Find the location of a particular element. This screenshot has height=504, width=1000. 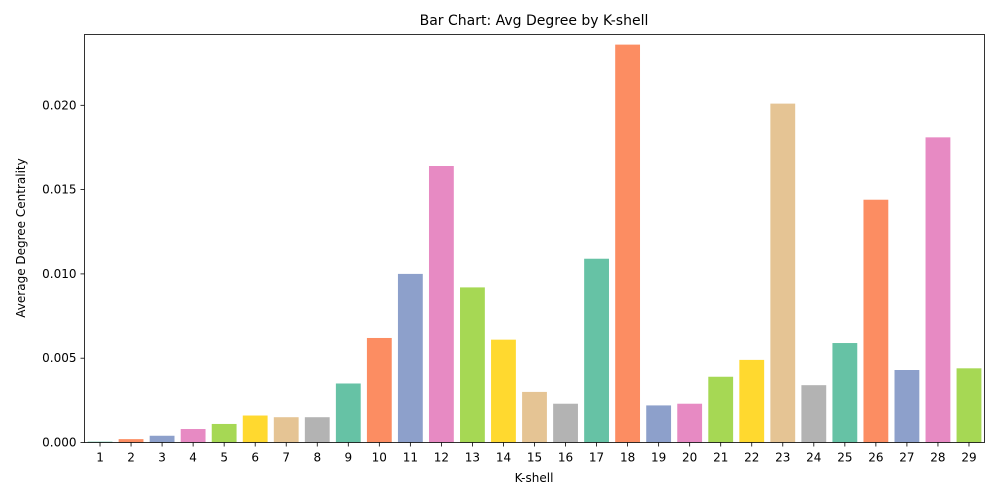

x-tick-label: 22 is located at coordinates (751, 458).